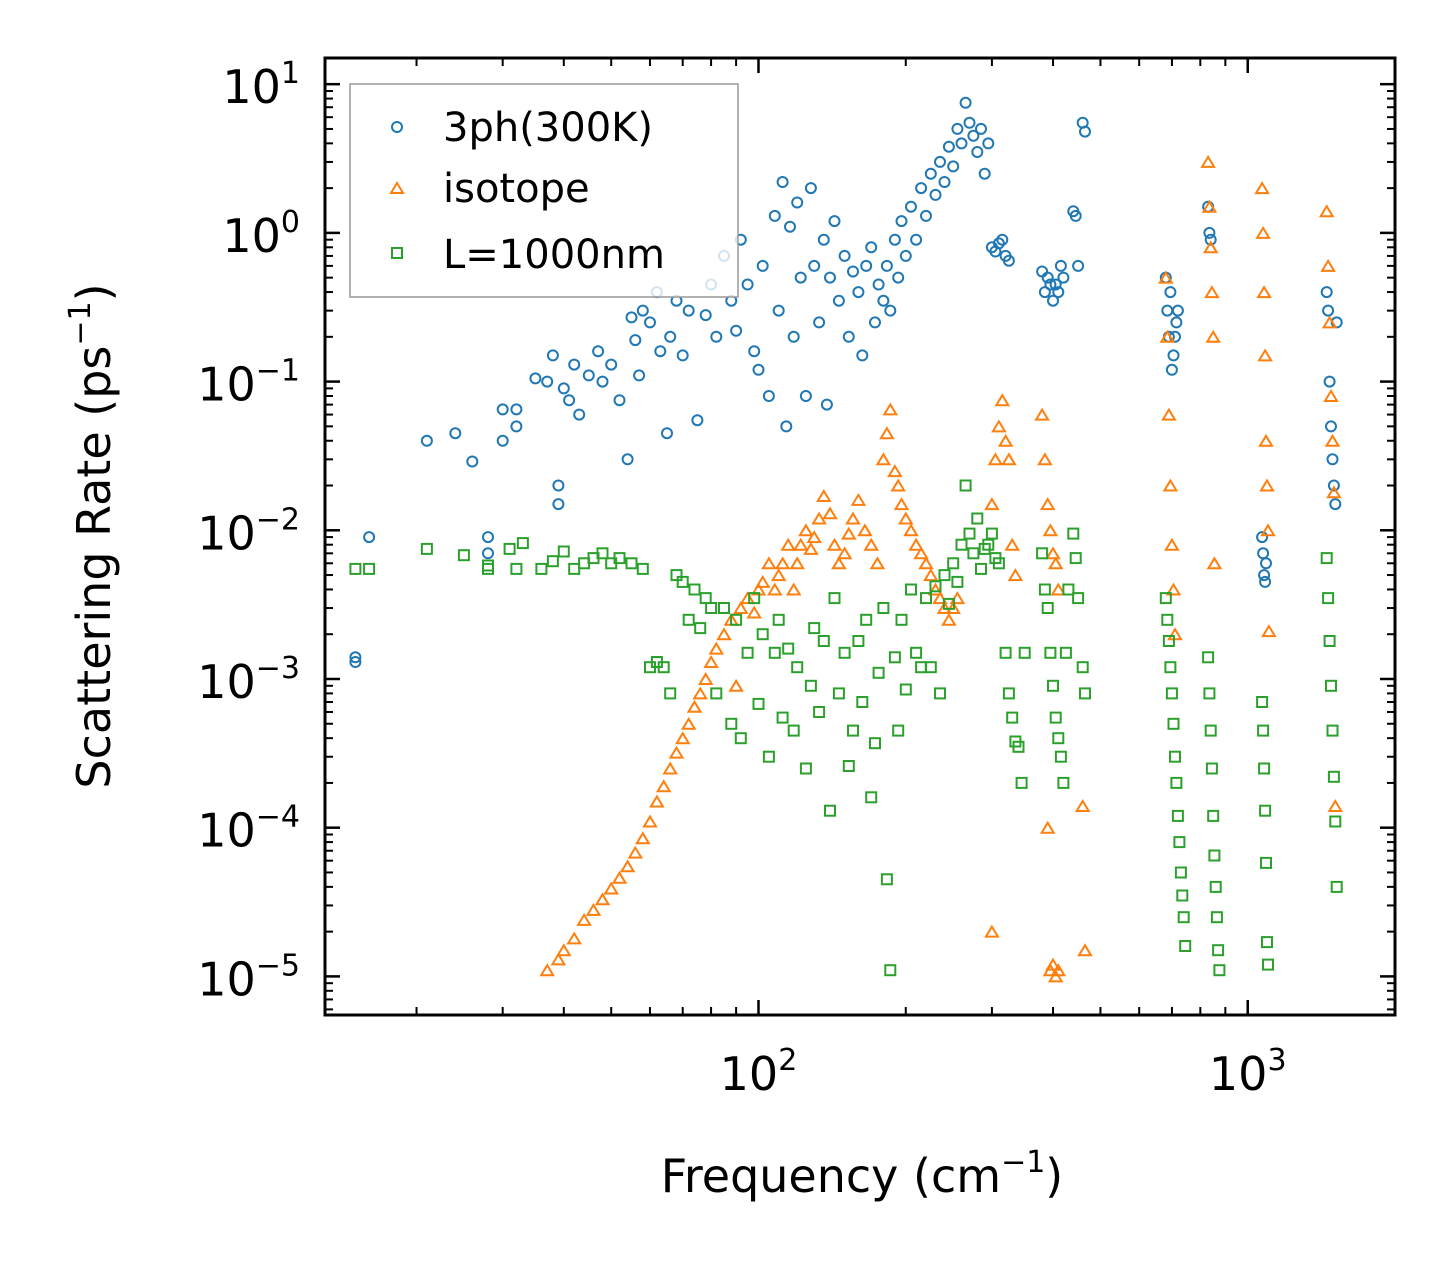  Describe the element at coordinates (248, 680) in the screenshot. I see `y-tick-label: 10−3` at that location.